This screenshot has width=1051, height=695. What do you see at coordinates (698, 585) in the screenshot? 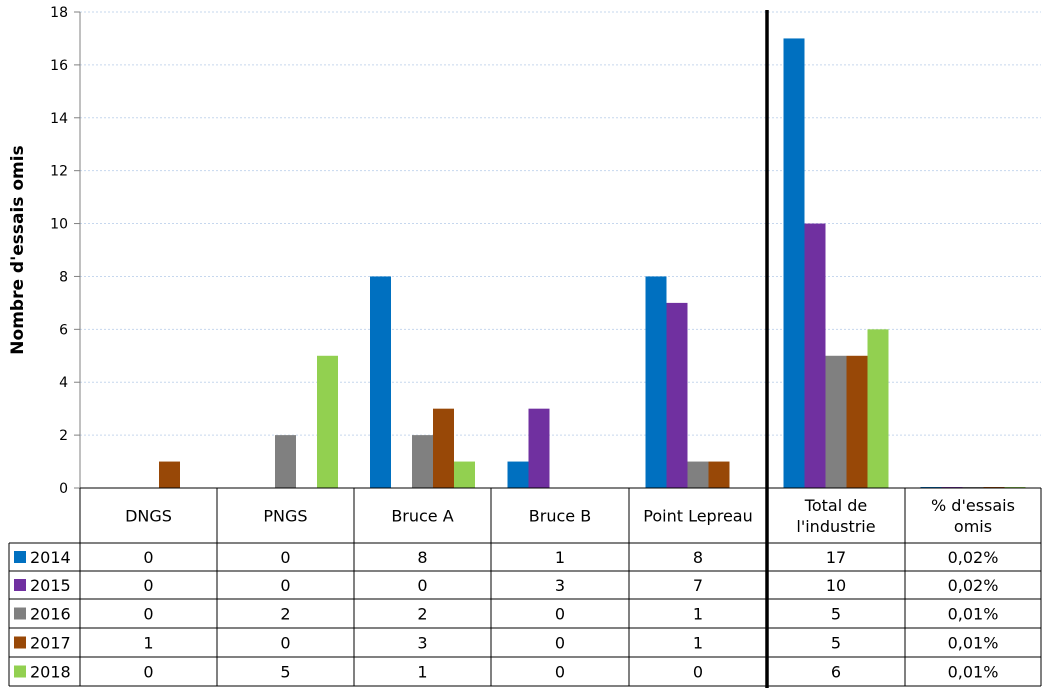
I see `table-cell: 7` at bounding box center [698, 585].